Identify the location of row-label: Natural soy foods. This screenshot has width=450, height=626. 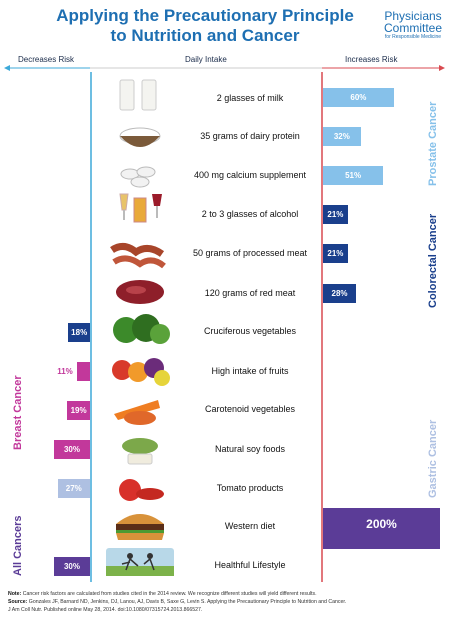
(250, 449).